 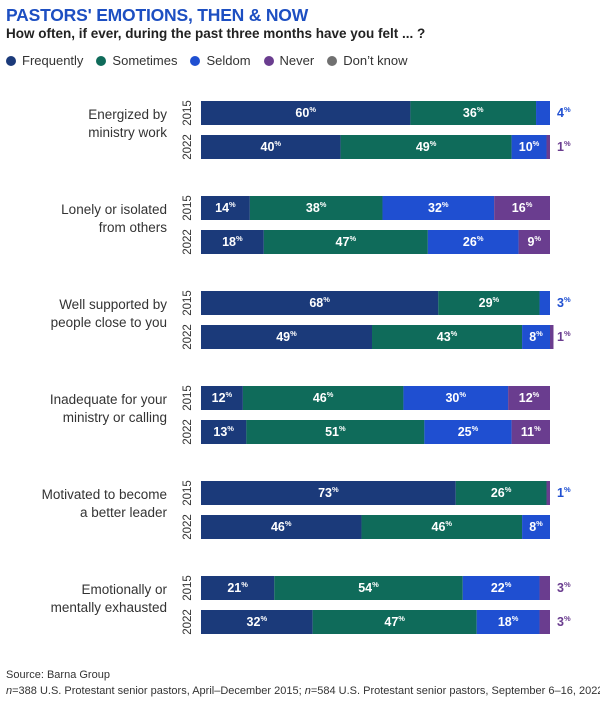 I want to click on category-label-line: ministry work, so click(x=127, y=132).